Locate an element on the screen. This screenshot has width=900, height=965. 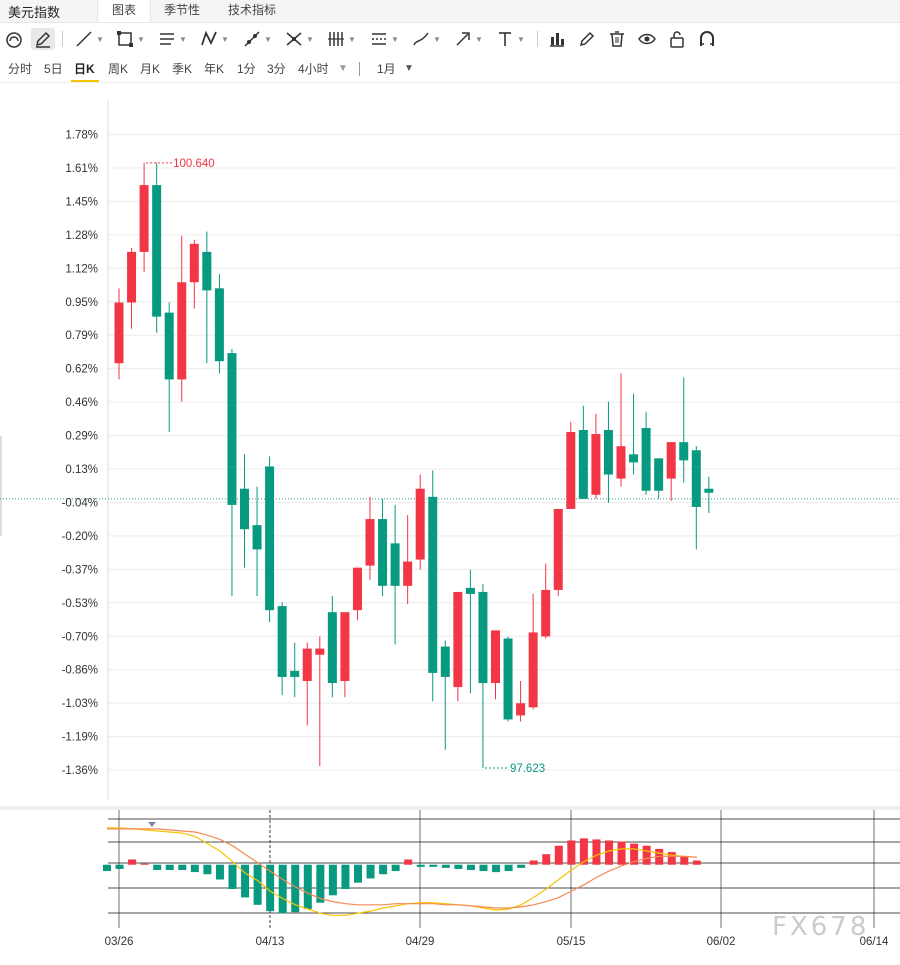
pencil-icon is located at coordinates (43, 39).